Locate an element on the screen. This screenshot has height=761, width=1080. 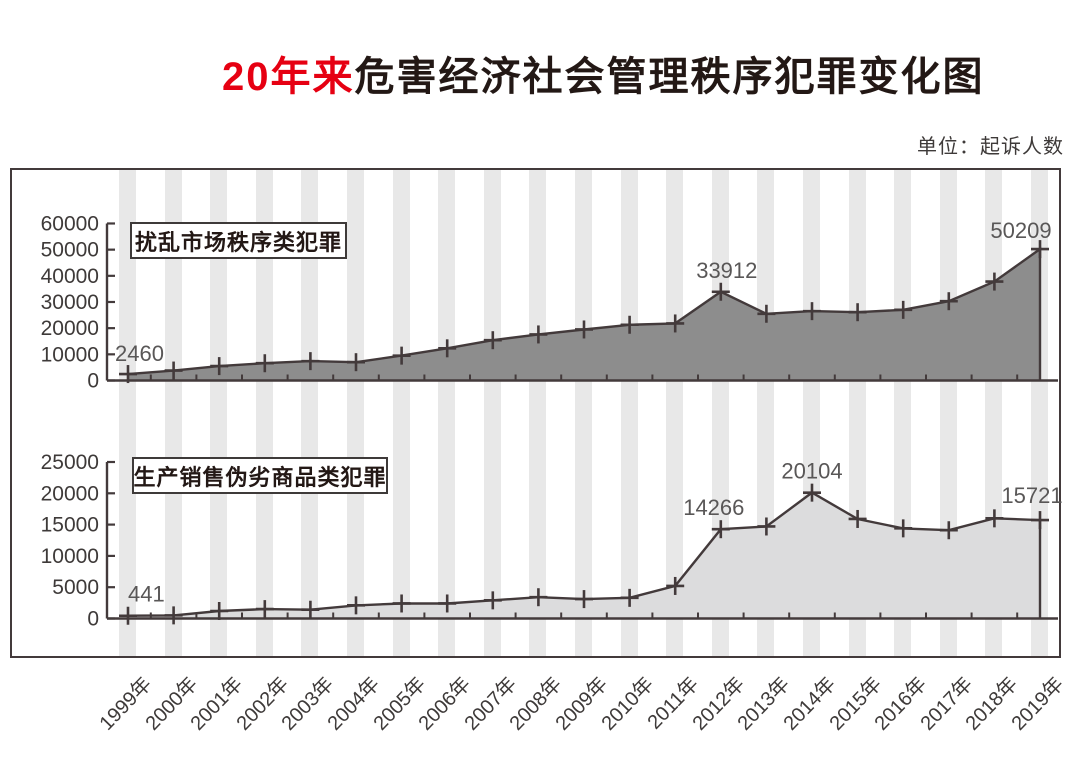
legend-series1: 扰乱市场秩序类犯罪 is located at coordinates (238, 240).